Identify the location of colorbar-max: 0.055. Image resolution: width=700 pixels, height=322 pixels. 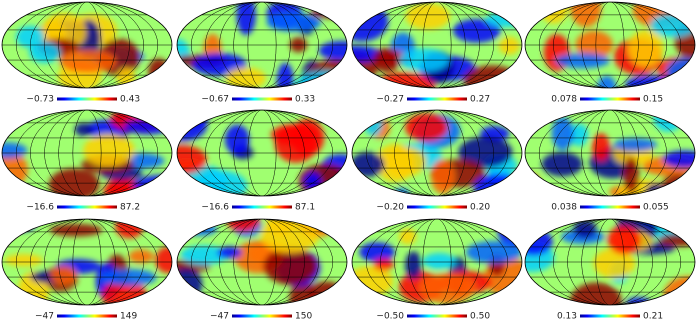
(656, 208).